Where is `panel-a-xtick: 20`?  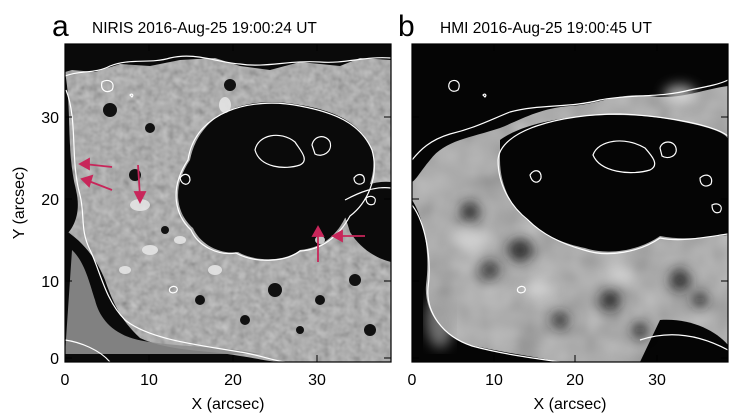
panel-a-xtick: 20 is located at coordinates (233, 380).